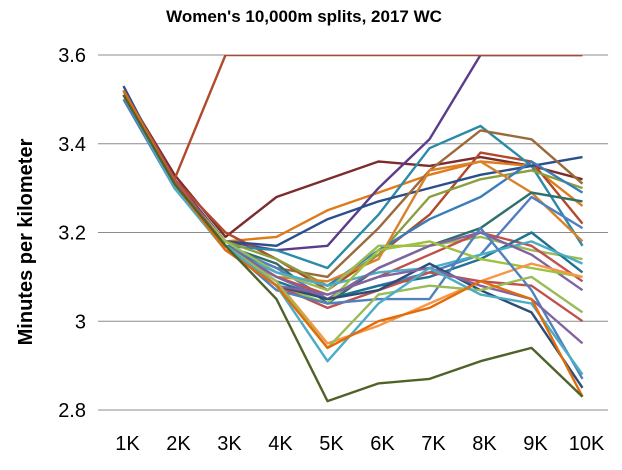 The height and width of the screenshot is (470, 622). I want to click on x-tick-label: 9K, so click(535, 444).